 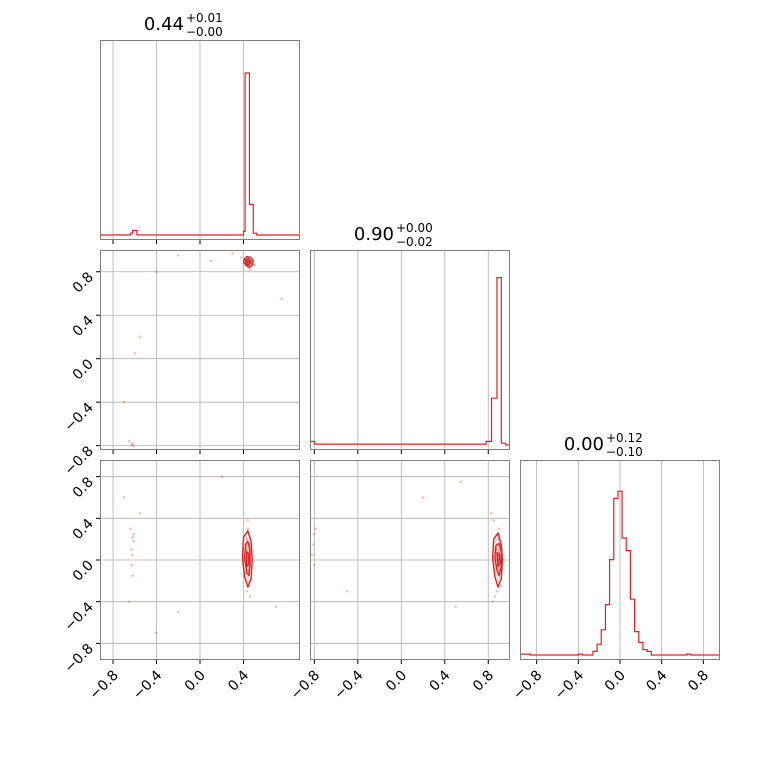 What do you see at coordinates (527, 685) in the screenshot?
I see `hist-param-2-xtick-label-0: −0.8` at bounding box center [527, 685].